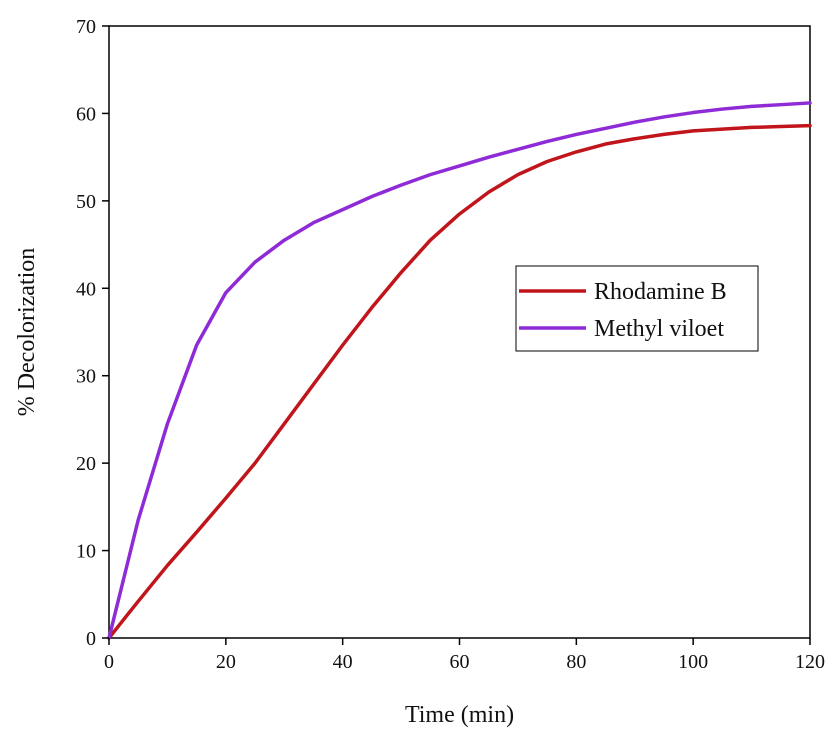  Describe the element at coordinates (576, 662) in the screenshot. I see `x-tick-label: 80` at that location.